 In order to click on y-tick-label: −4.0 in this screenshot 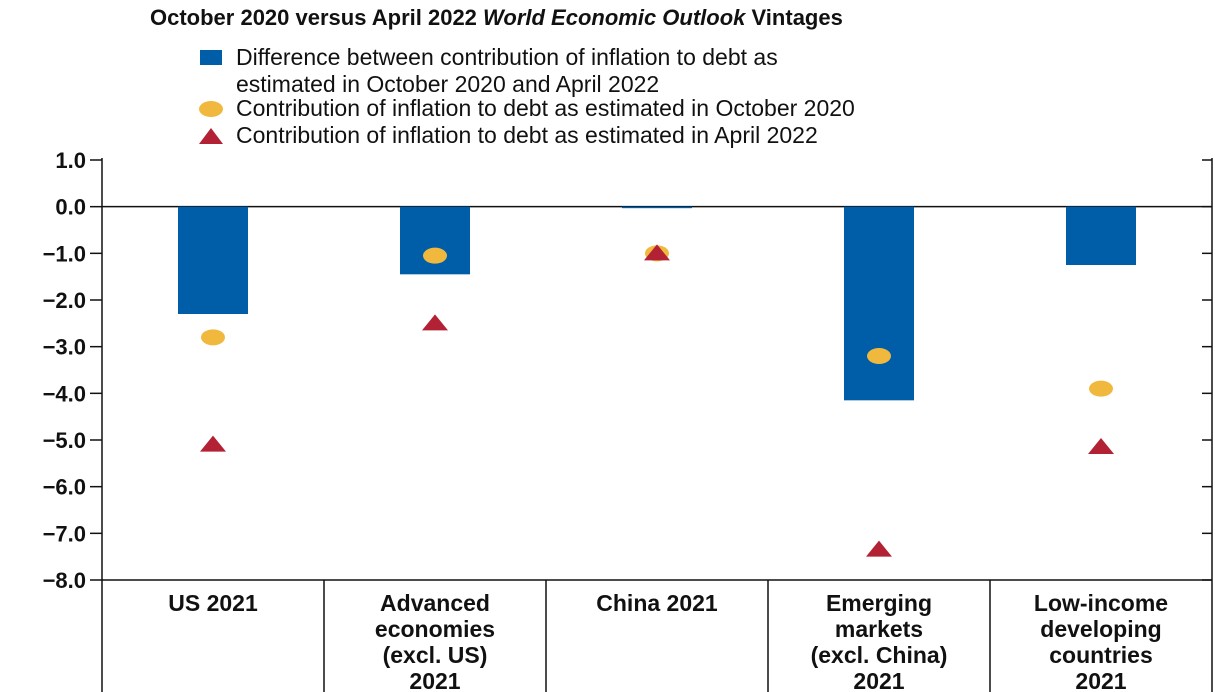, I will do `click(64, 393)`.